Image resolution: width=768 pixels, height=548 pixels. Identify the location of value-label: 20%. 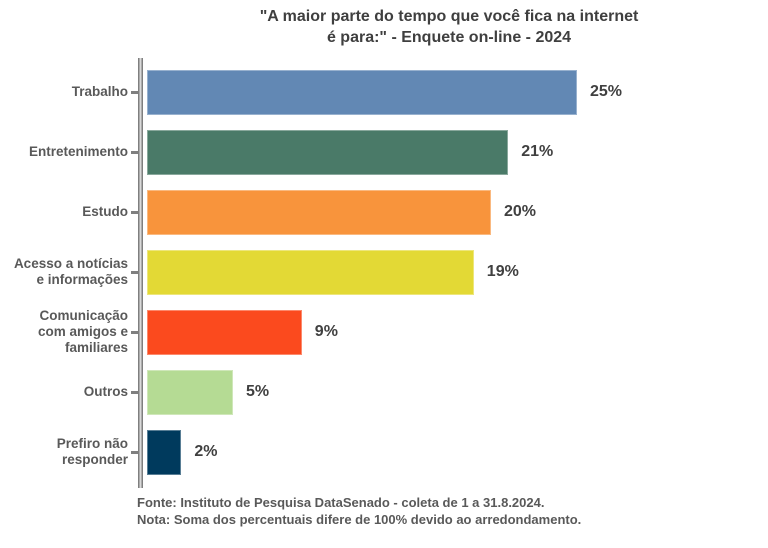
(520, 211).